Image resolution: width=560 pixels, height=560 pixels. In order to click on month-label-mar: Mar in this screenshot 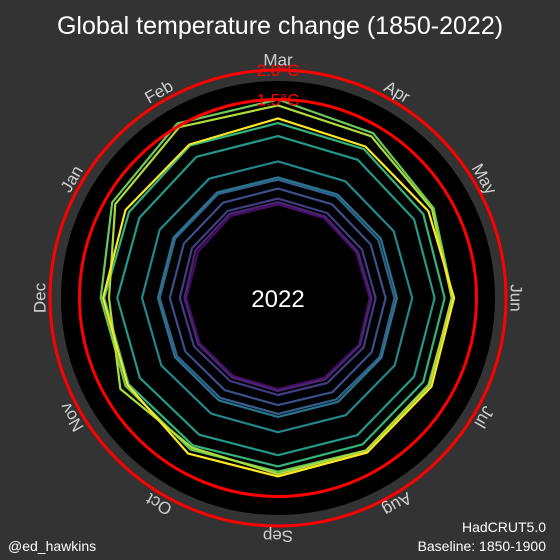, I will do `click(278, 59)`.